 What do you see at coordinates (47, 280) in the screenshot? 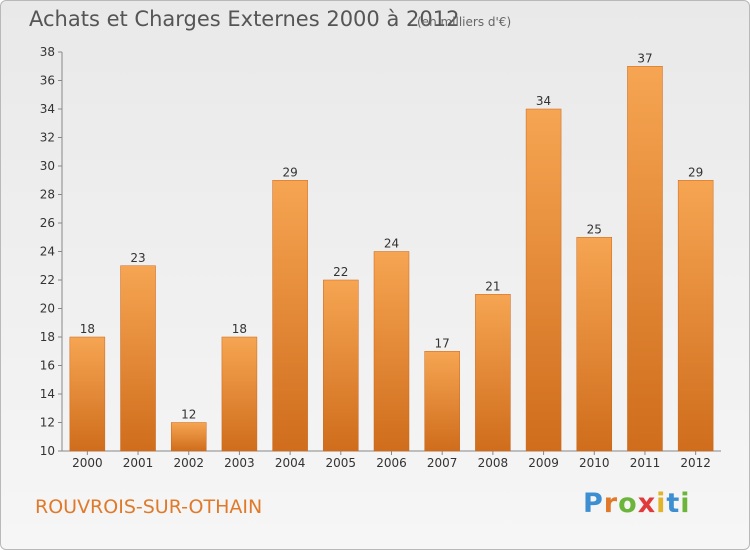
I see `y-tick-label: 22` at bounding box center [47, 280].